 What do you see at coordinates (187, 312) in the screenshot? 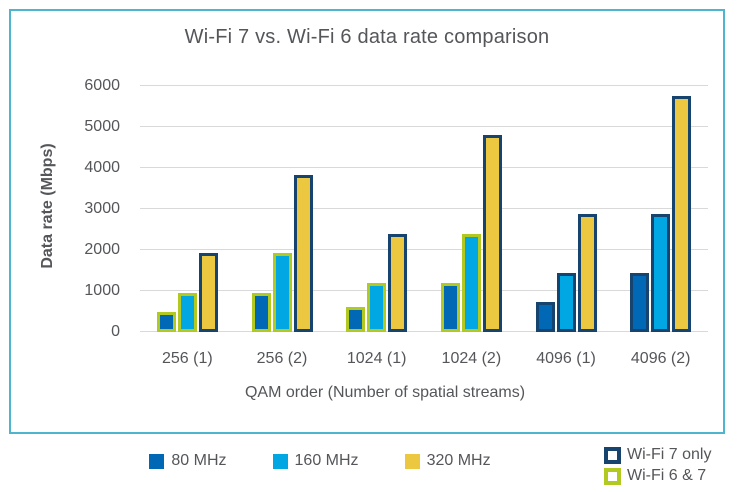
I see `bar-160MHz-256-1-` at bounding box center [187, 312].